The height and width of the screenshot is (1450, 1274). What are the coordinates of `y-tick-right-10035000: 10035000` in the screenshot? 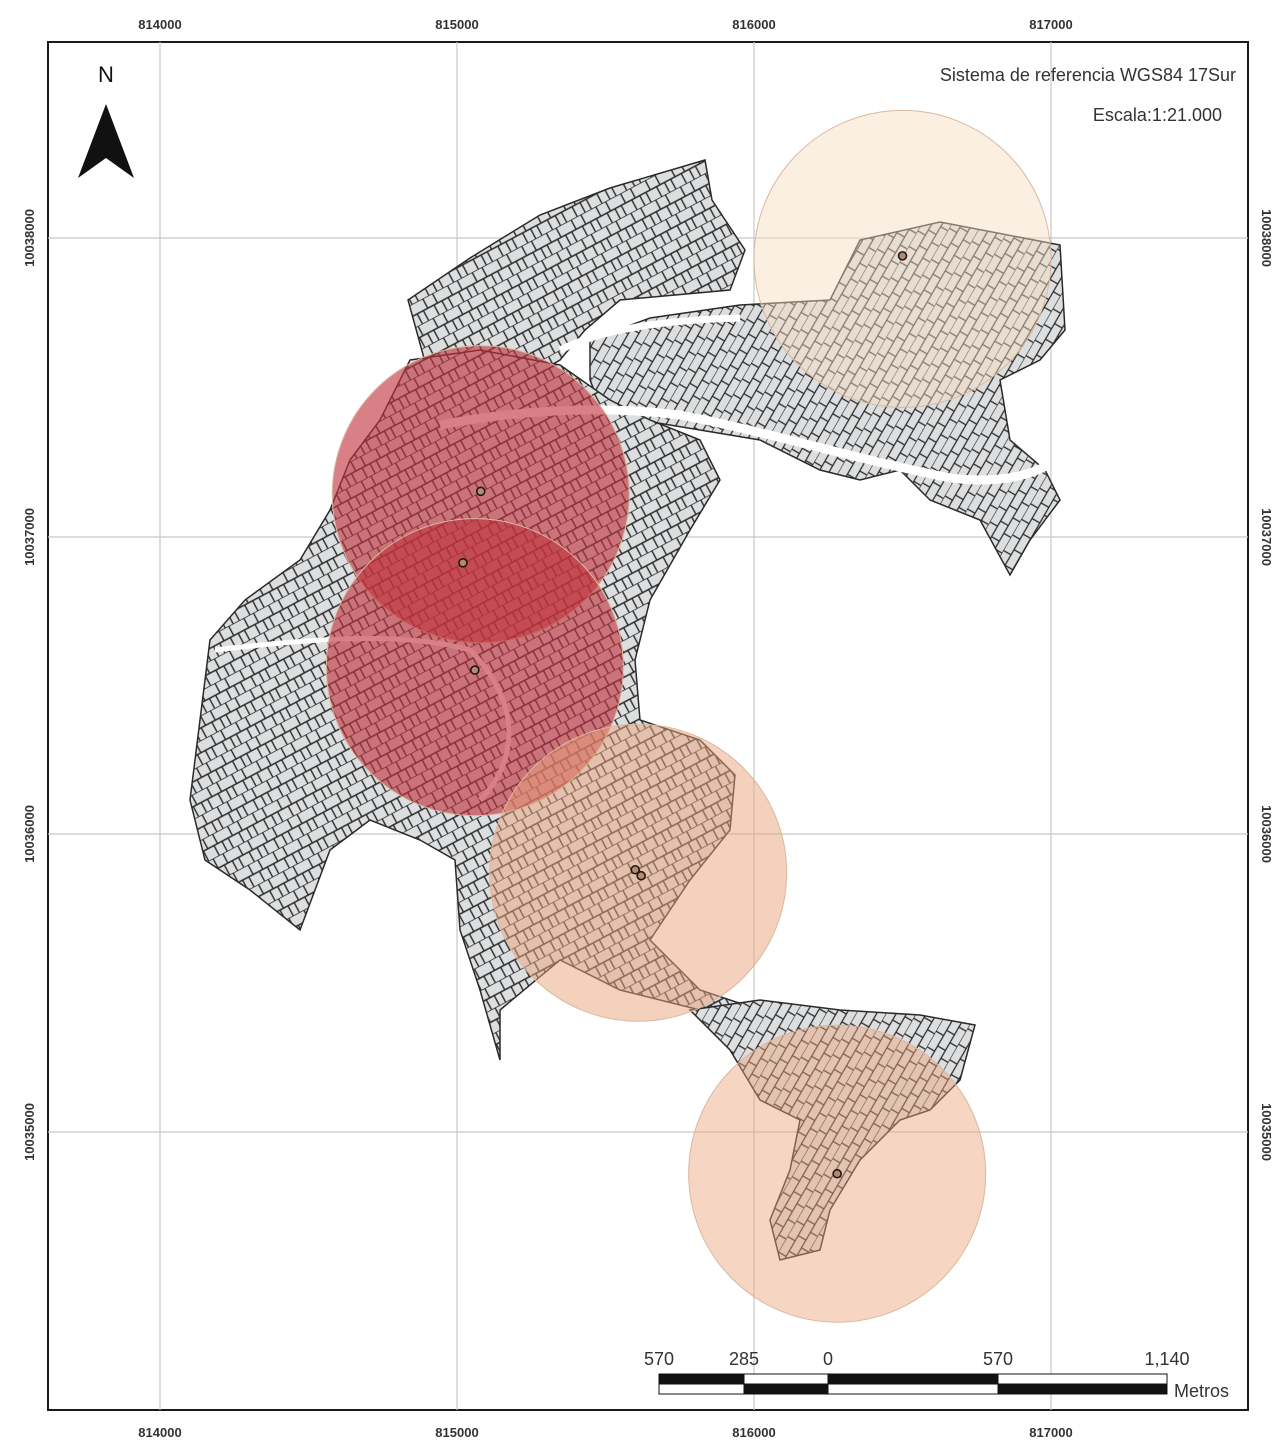 It's located at (1266, 1132).